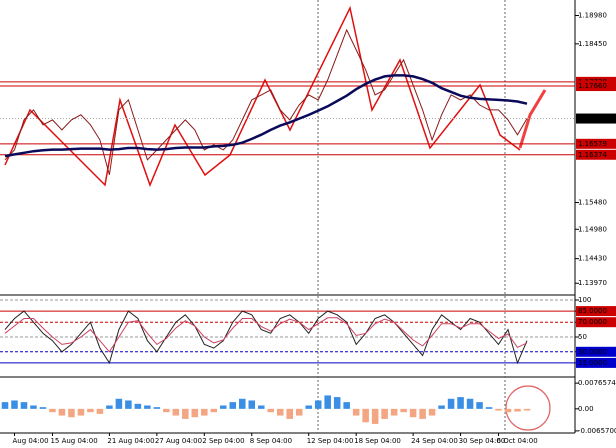 The height and width of the screenshot is (448, 616). I want to click on y-tick-label: 70.0000, so click(592, 322).